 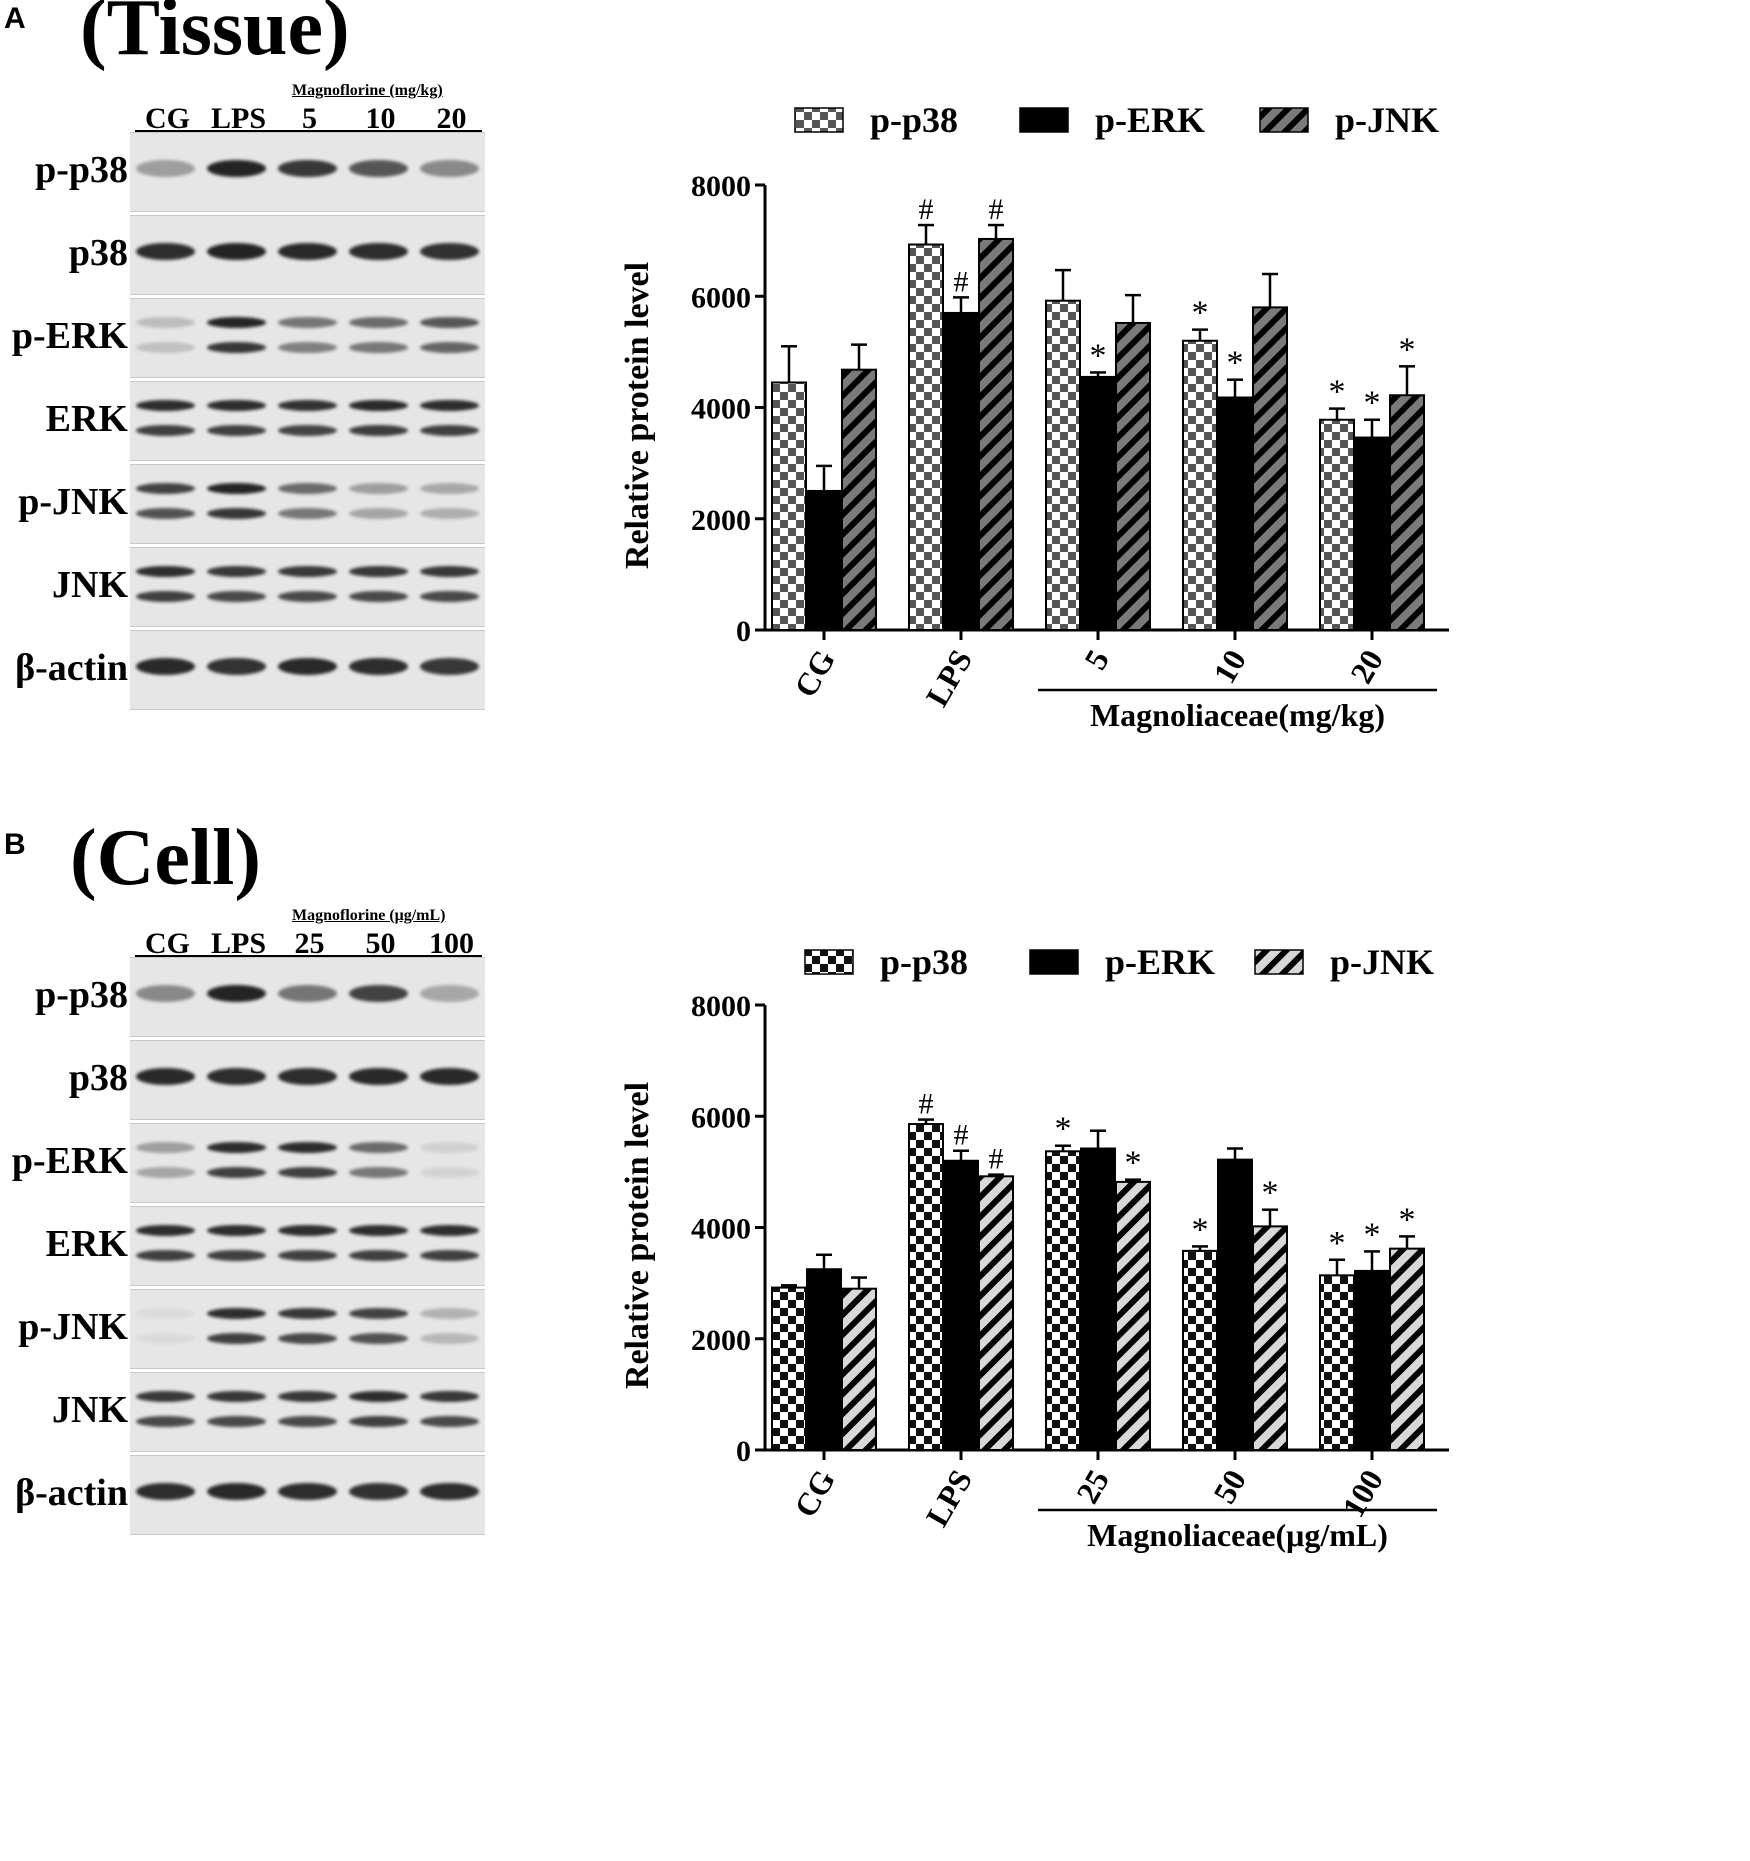 What do you see at coordinates (1387, 120) in the screenshot?
I see `legend-label: p-JNK` at bounding box center [1387, 120].